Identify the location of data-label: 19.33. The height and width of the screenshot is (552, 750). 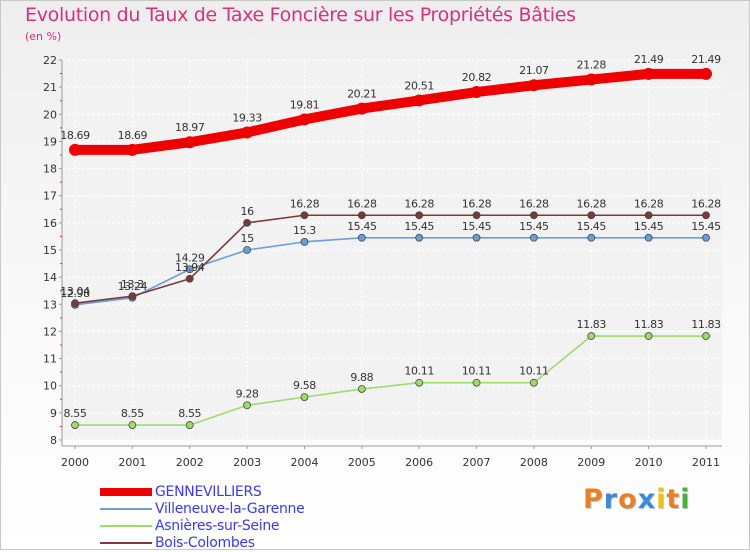
(247, 117).